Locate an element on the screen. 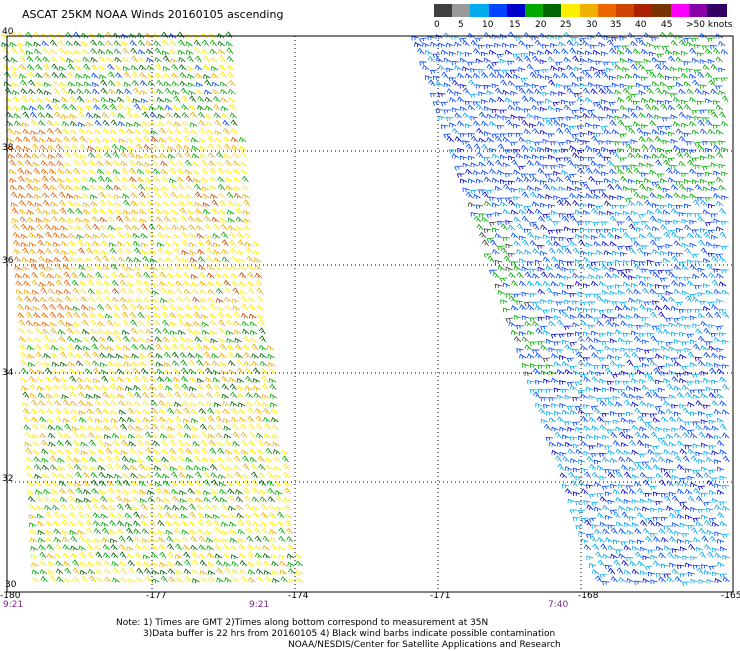  lon-label-168: -168 is located at coordinates (588, 596).